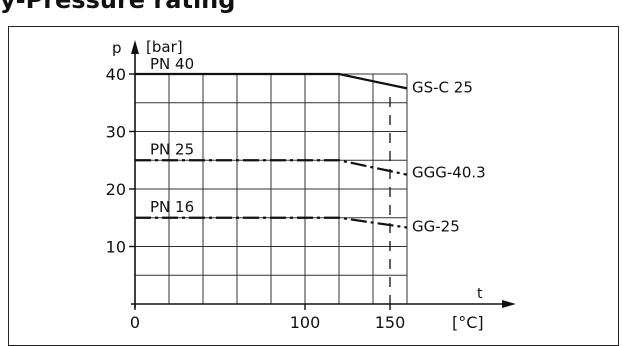 This screenshot has width=632, height=346. What do you see at coordinates (116, 132) in the screenshot?
I see `y-tick-label: 30` at bounding box center [116, 132].